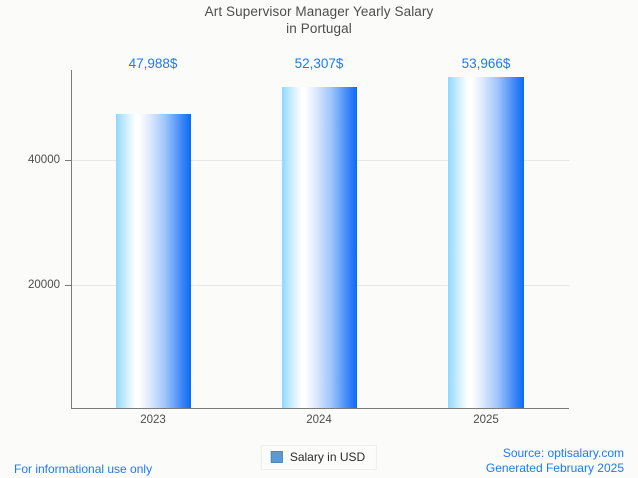  I want to click on xtick-label-2023: 2023, so click(153, 420).